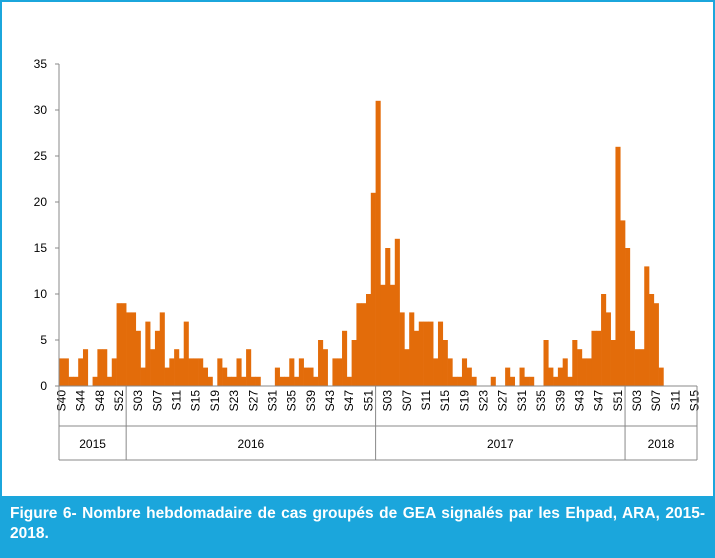  Describe the element at coordinates (41, 64) in the screenshot. I see `y-tick-label: 35` at that location.